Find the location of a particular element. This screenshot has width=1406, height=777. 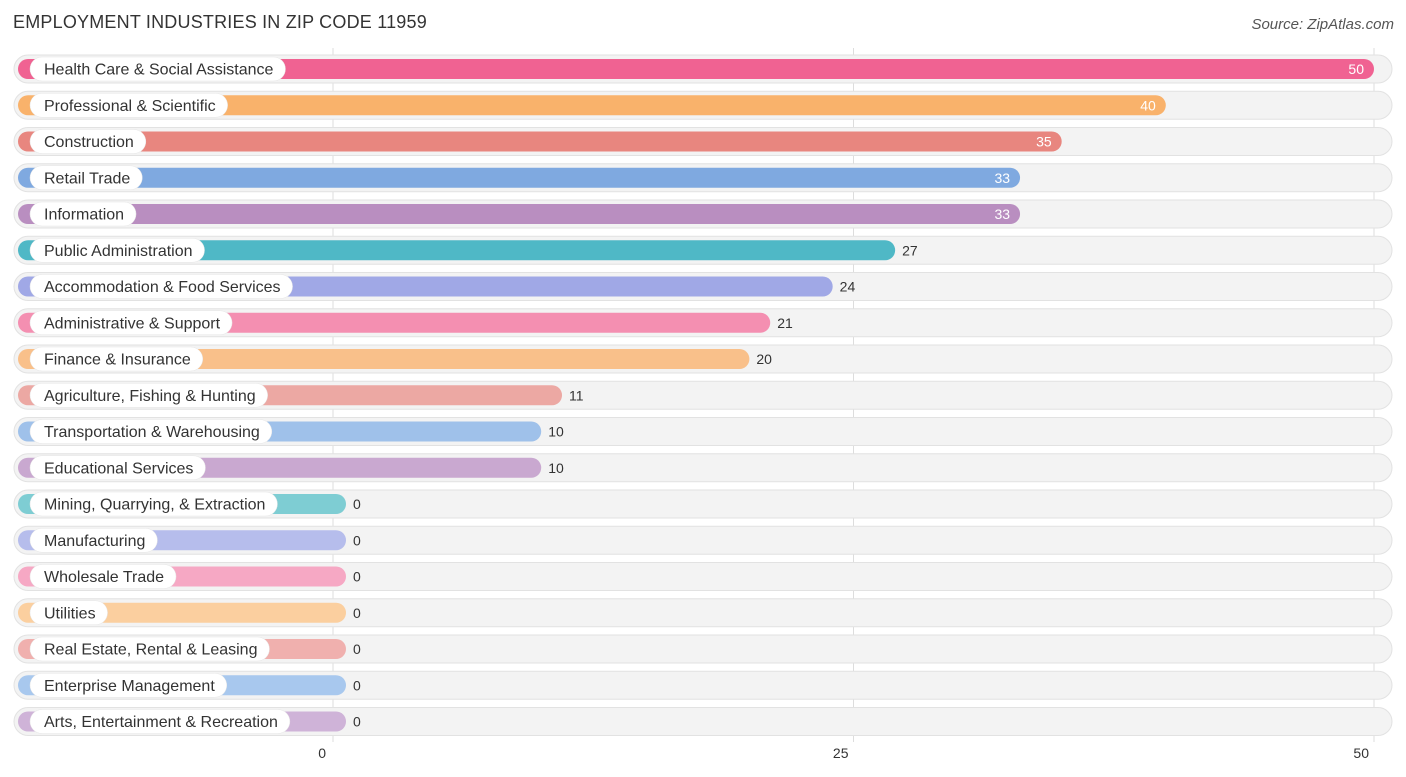

bar-row: Health Care & Social Assistance 50 is located at coordinates (703, 69).